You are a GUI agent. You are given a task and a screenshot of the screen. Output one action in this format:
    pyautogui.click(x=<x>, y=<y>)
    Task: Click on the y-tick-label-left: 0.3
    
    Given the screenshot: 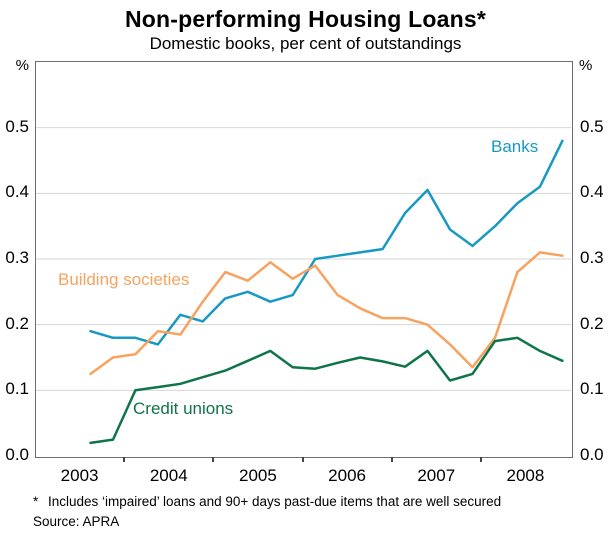 What is the action you would take?
    pyautogui.click(x=17, y=257)
    